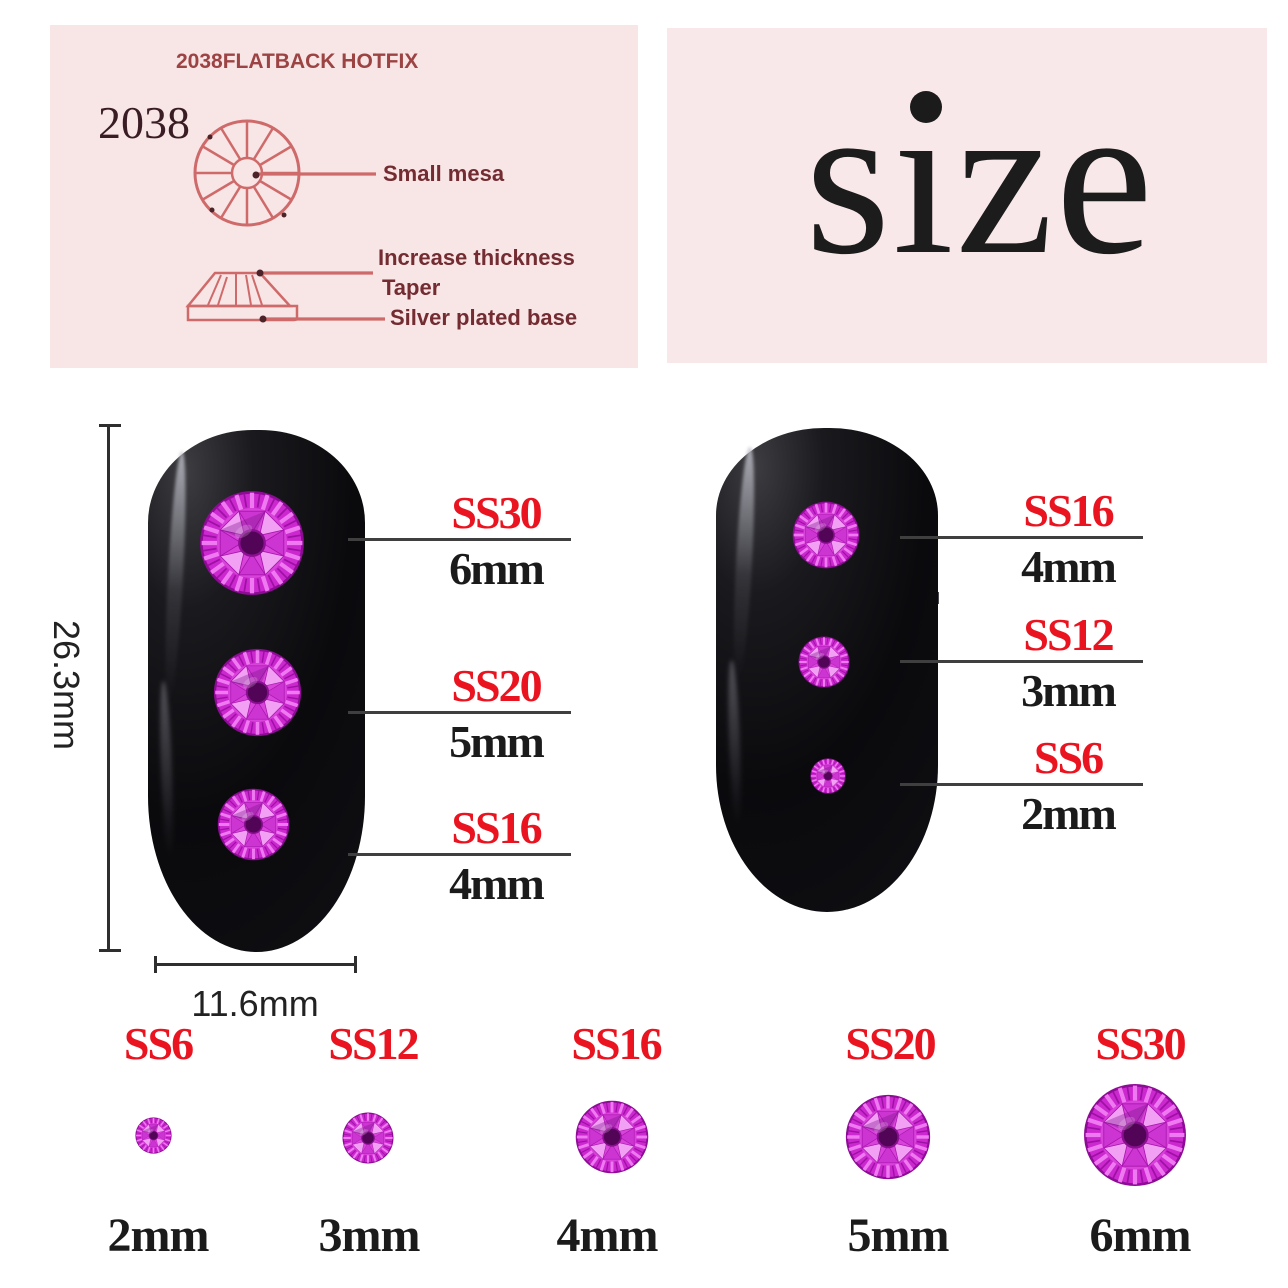 This screenshot has height=1288, width=1288. Describe the element at coordinates (444, 173) in the screenshot. I see `annotation-small-mesa: Small mesa` at that location.